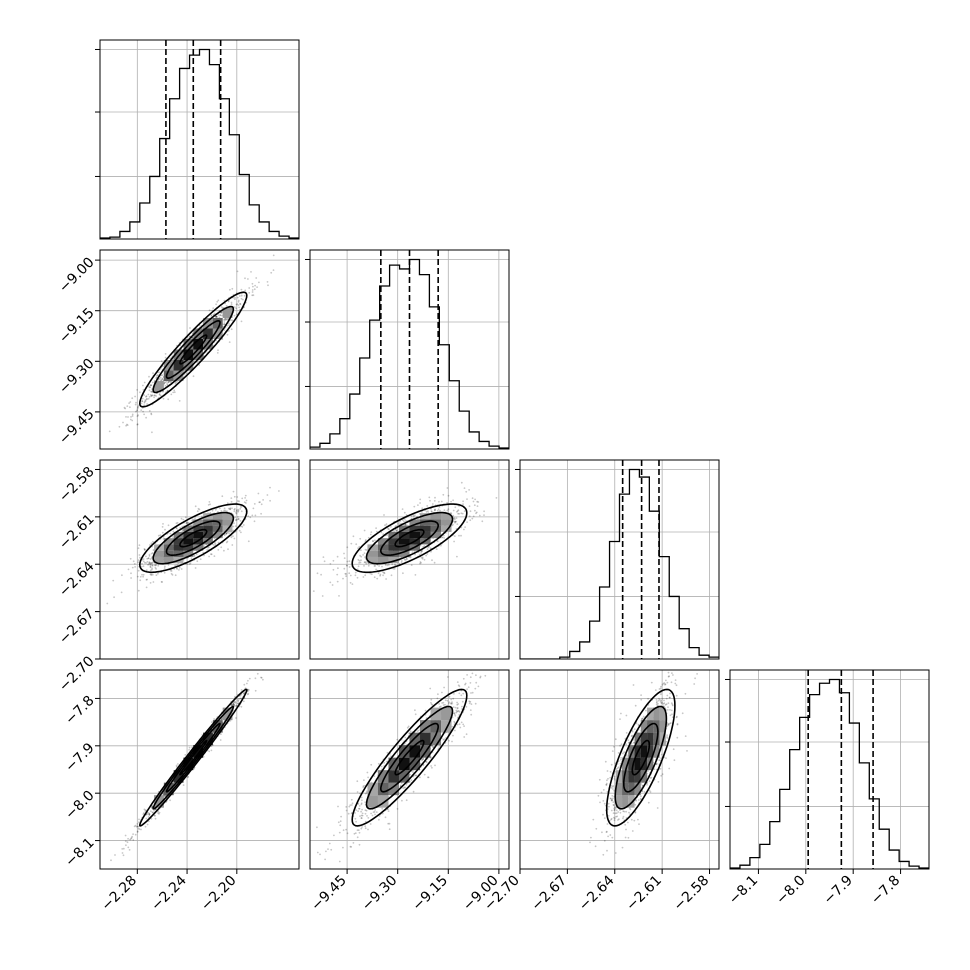 The width and height of the screenshot is (970, 970). I want to click on y-tick-label-2: −2.70, so click(77, 674).